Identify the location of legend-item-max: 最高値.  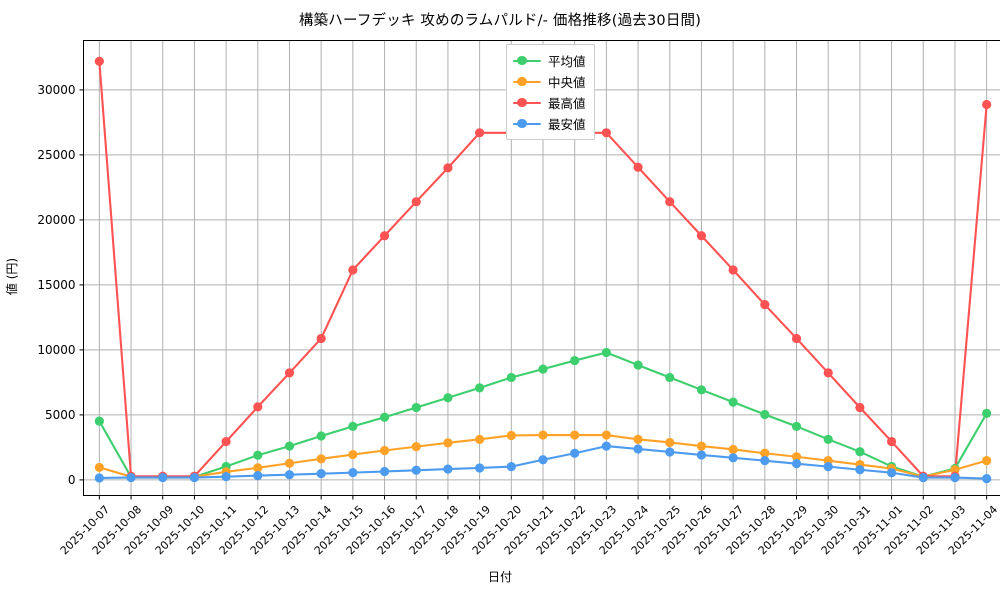
(549, 102).